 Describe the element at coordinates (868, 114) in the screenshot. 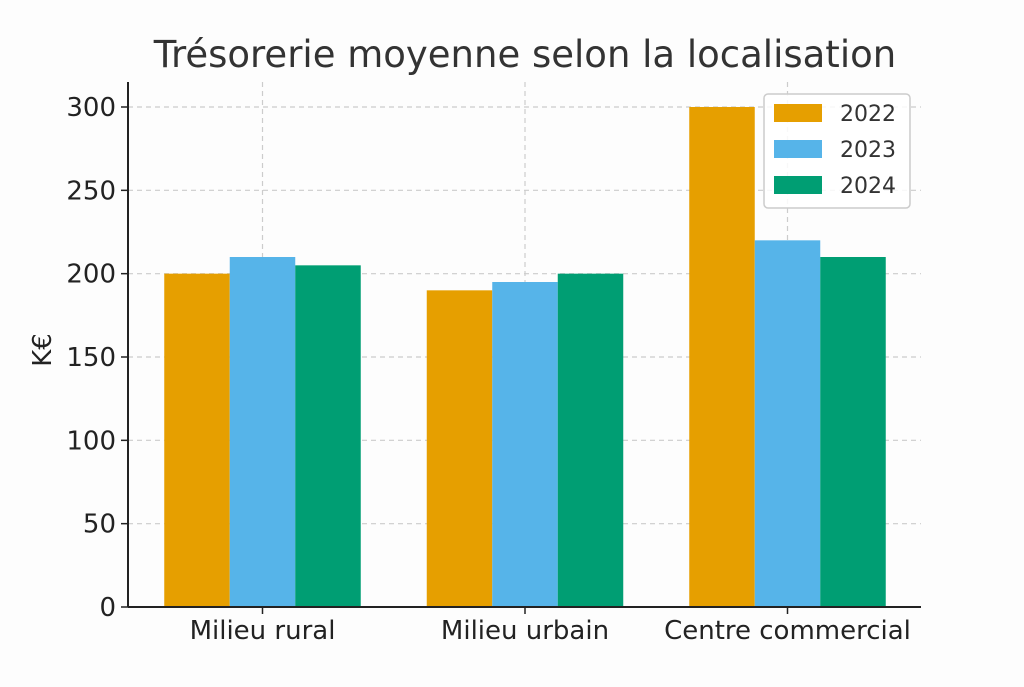

I see `legend-label: 2022` at that location.